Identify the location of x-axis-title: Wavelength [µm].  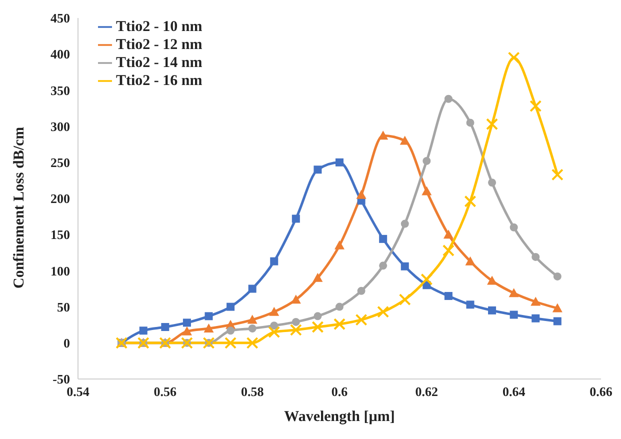
(339, 417).